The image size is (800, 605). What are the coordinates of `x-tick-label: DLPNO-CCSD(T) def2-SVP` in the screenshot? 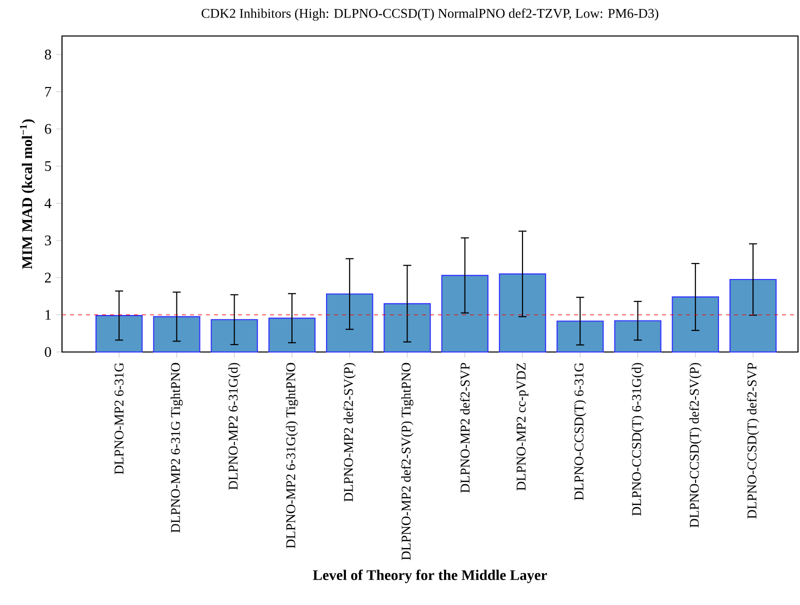 It's located at (753, 440).